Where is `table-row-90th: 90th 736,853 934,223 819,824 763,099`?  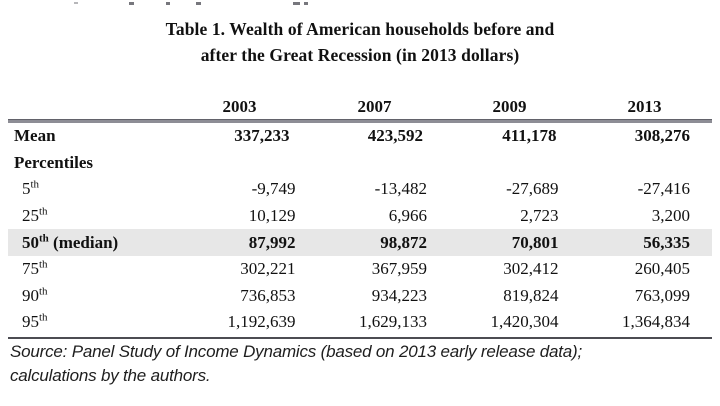 table-row-90th: 90th 736,853 934,223 819,824 763,099 is located at coordinates (360, 296).